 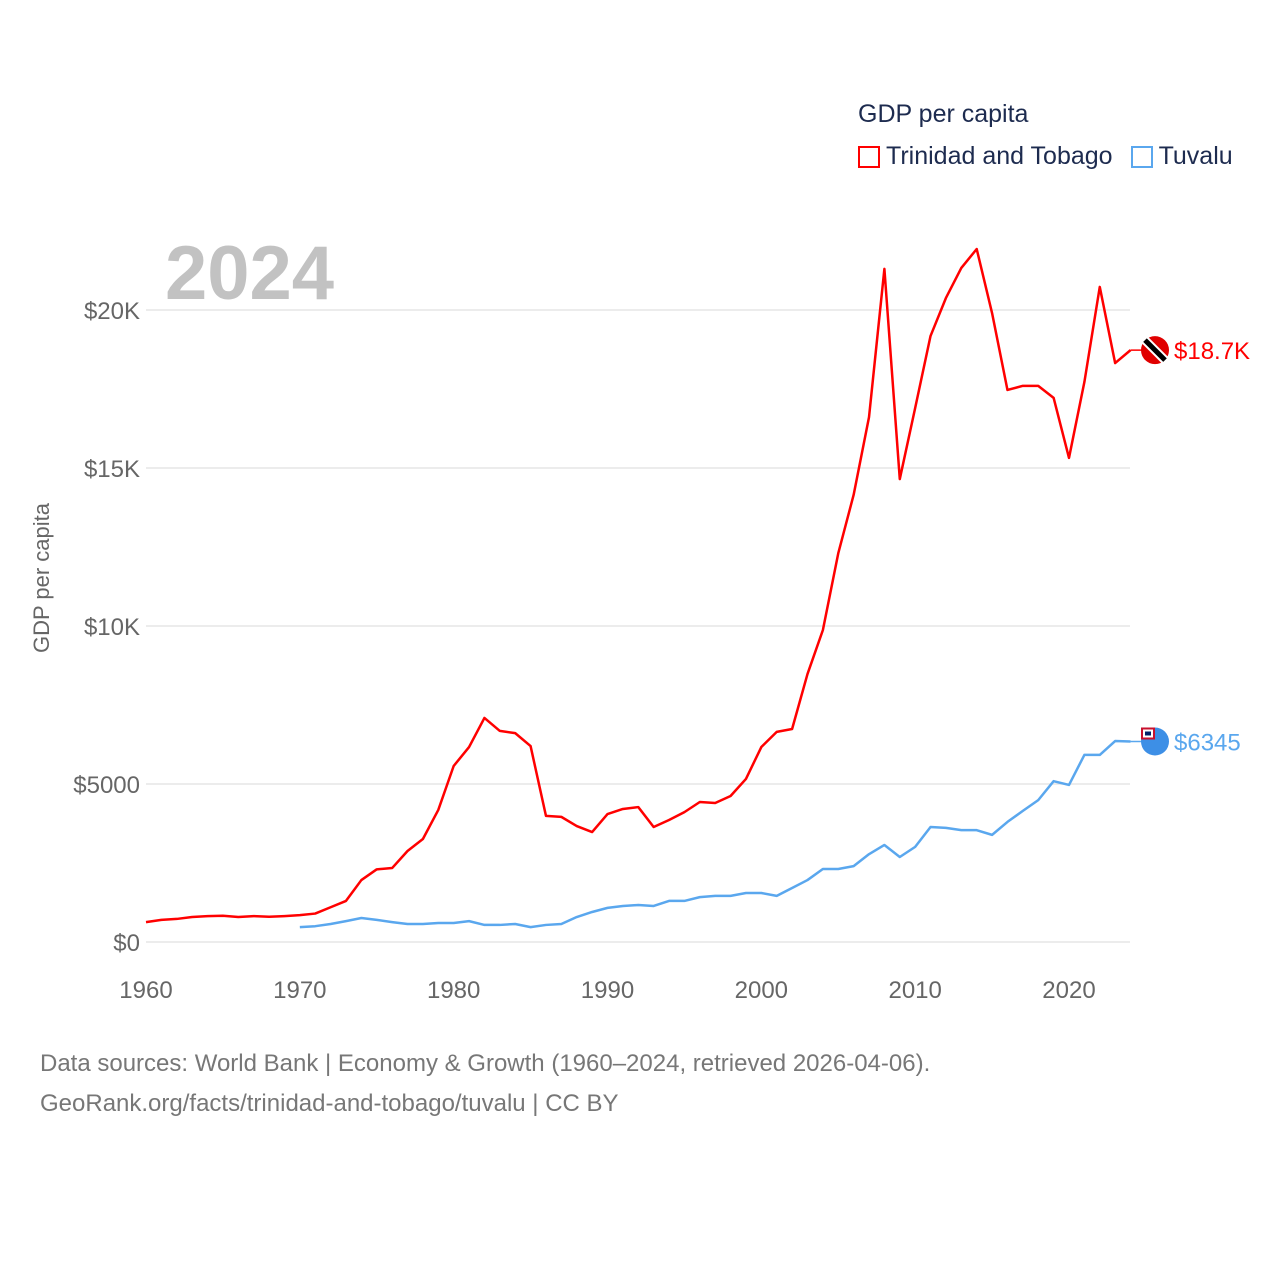 I want to click on y-tick-label: $10K, so click(x=112, y=627).